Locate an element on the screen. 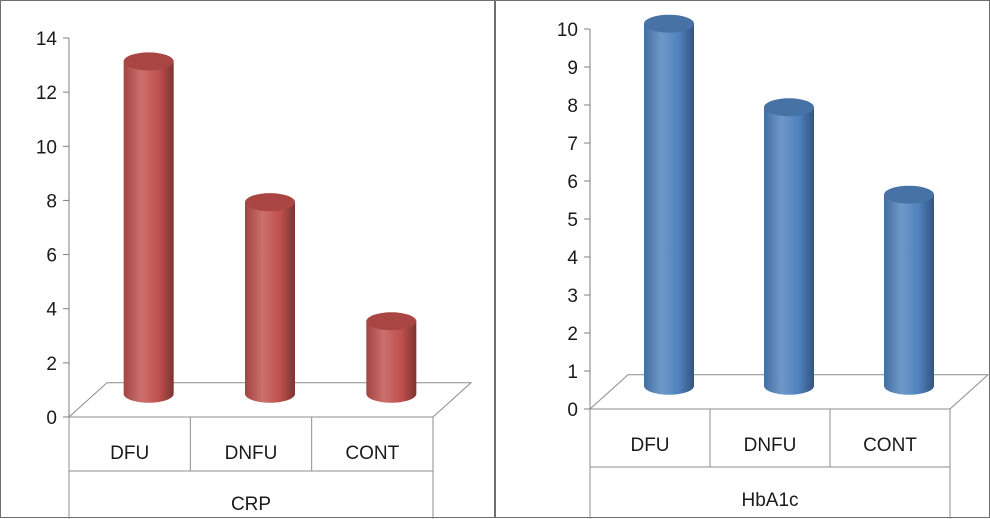 The image size is (990, 519). y-tick-label: 12 is located at coordinates (46, 93).